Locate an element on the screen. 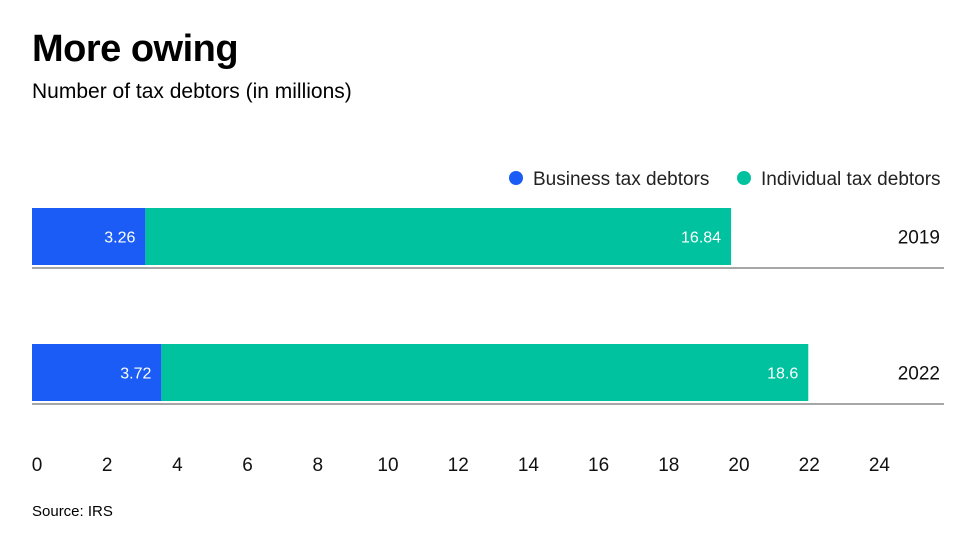  chart-title: More owing is located at coordinates (135, 49).